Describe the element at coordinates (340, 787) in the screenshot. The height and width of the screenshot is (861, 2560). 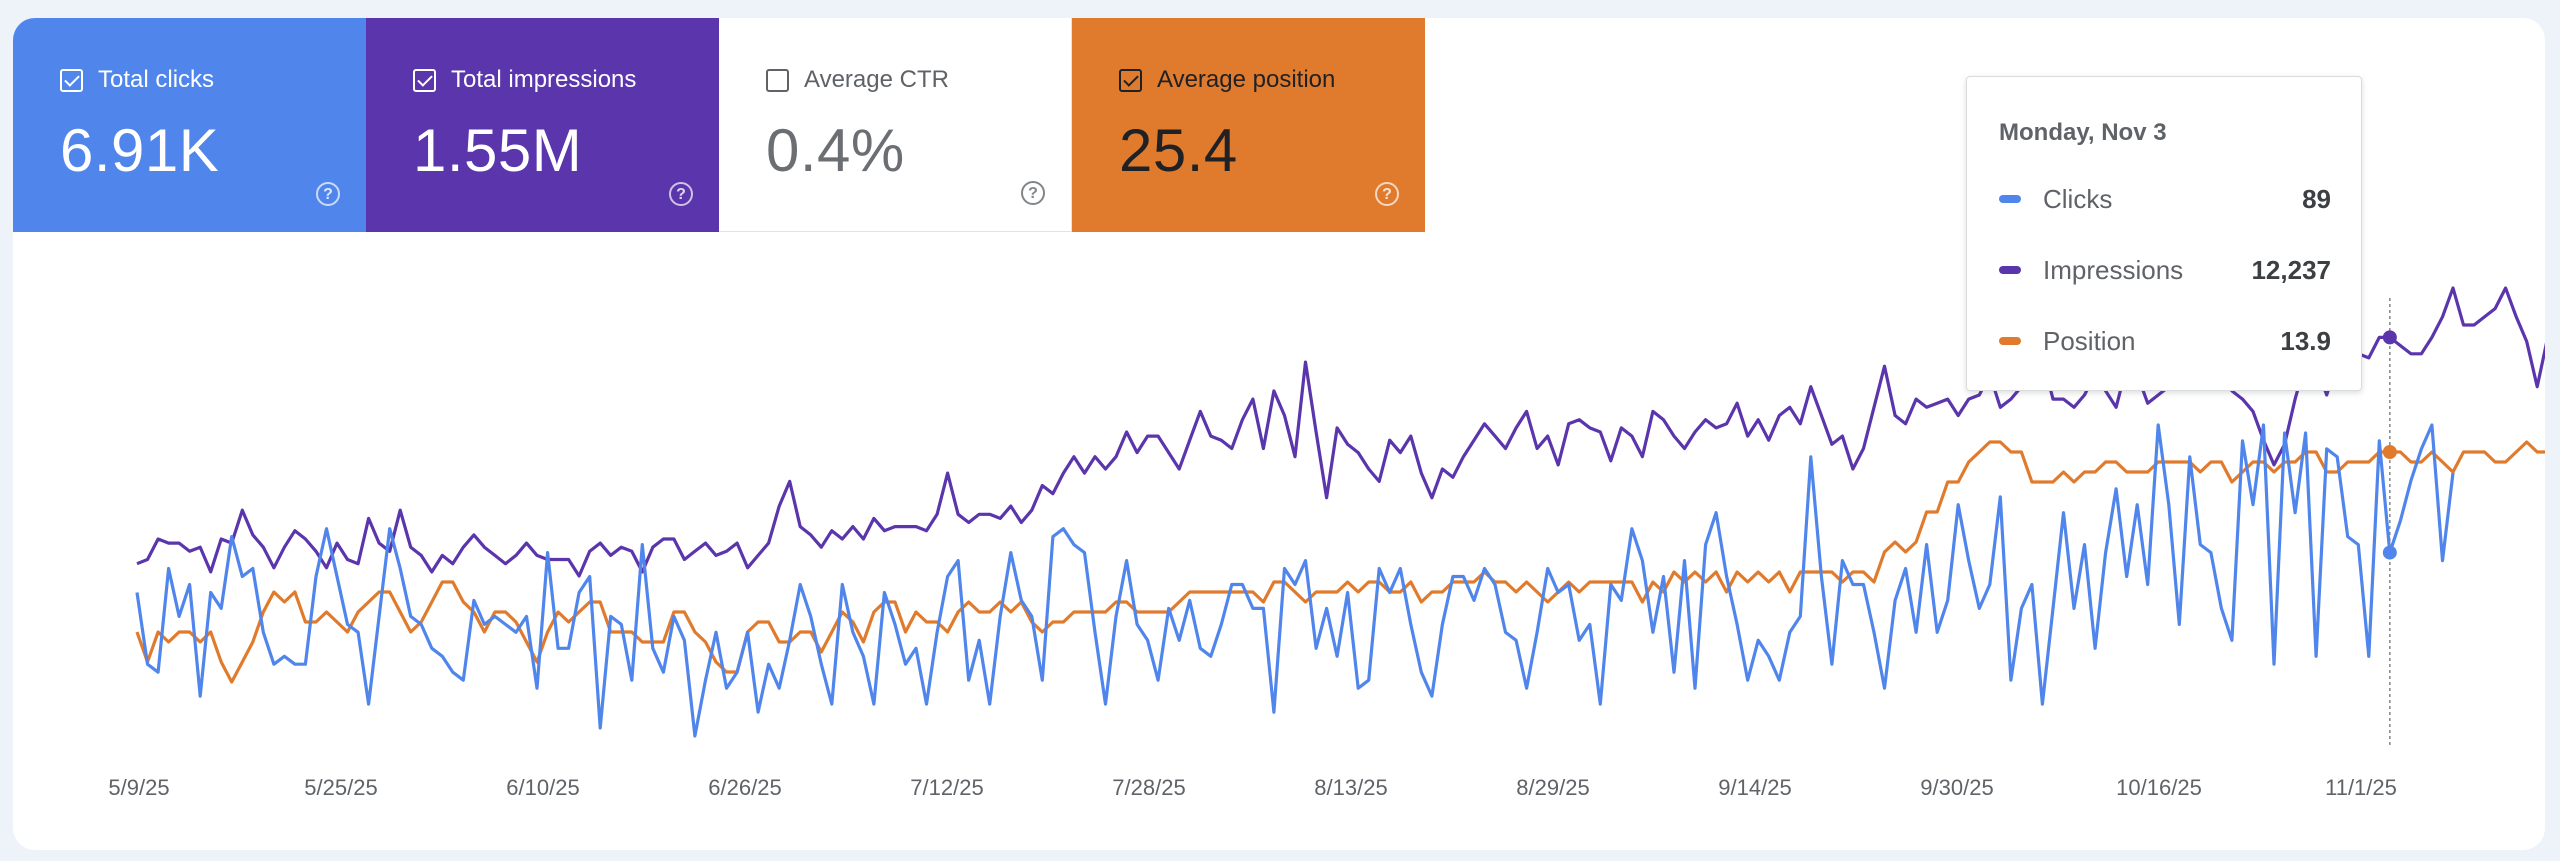
I see `x-tick-label: 5/25/25` at that location.